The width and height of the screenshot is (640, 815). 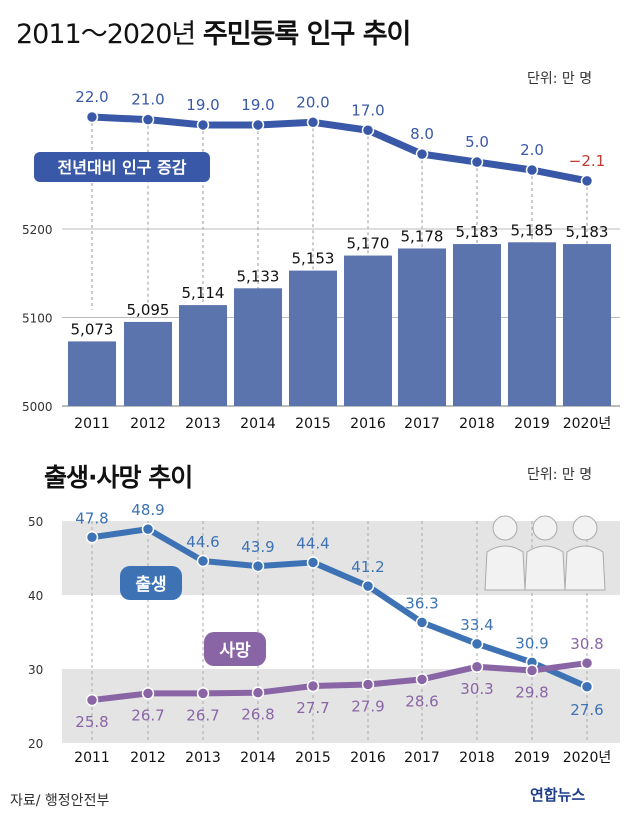 What do you see at coordinates (477, 142) in the screenshot?
I see `population-change-label: 5.0` at bounding box center [477, 142].